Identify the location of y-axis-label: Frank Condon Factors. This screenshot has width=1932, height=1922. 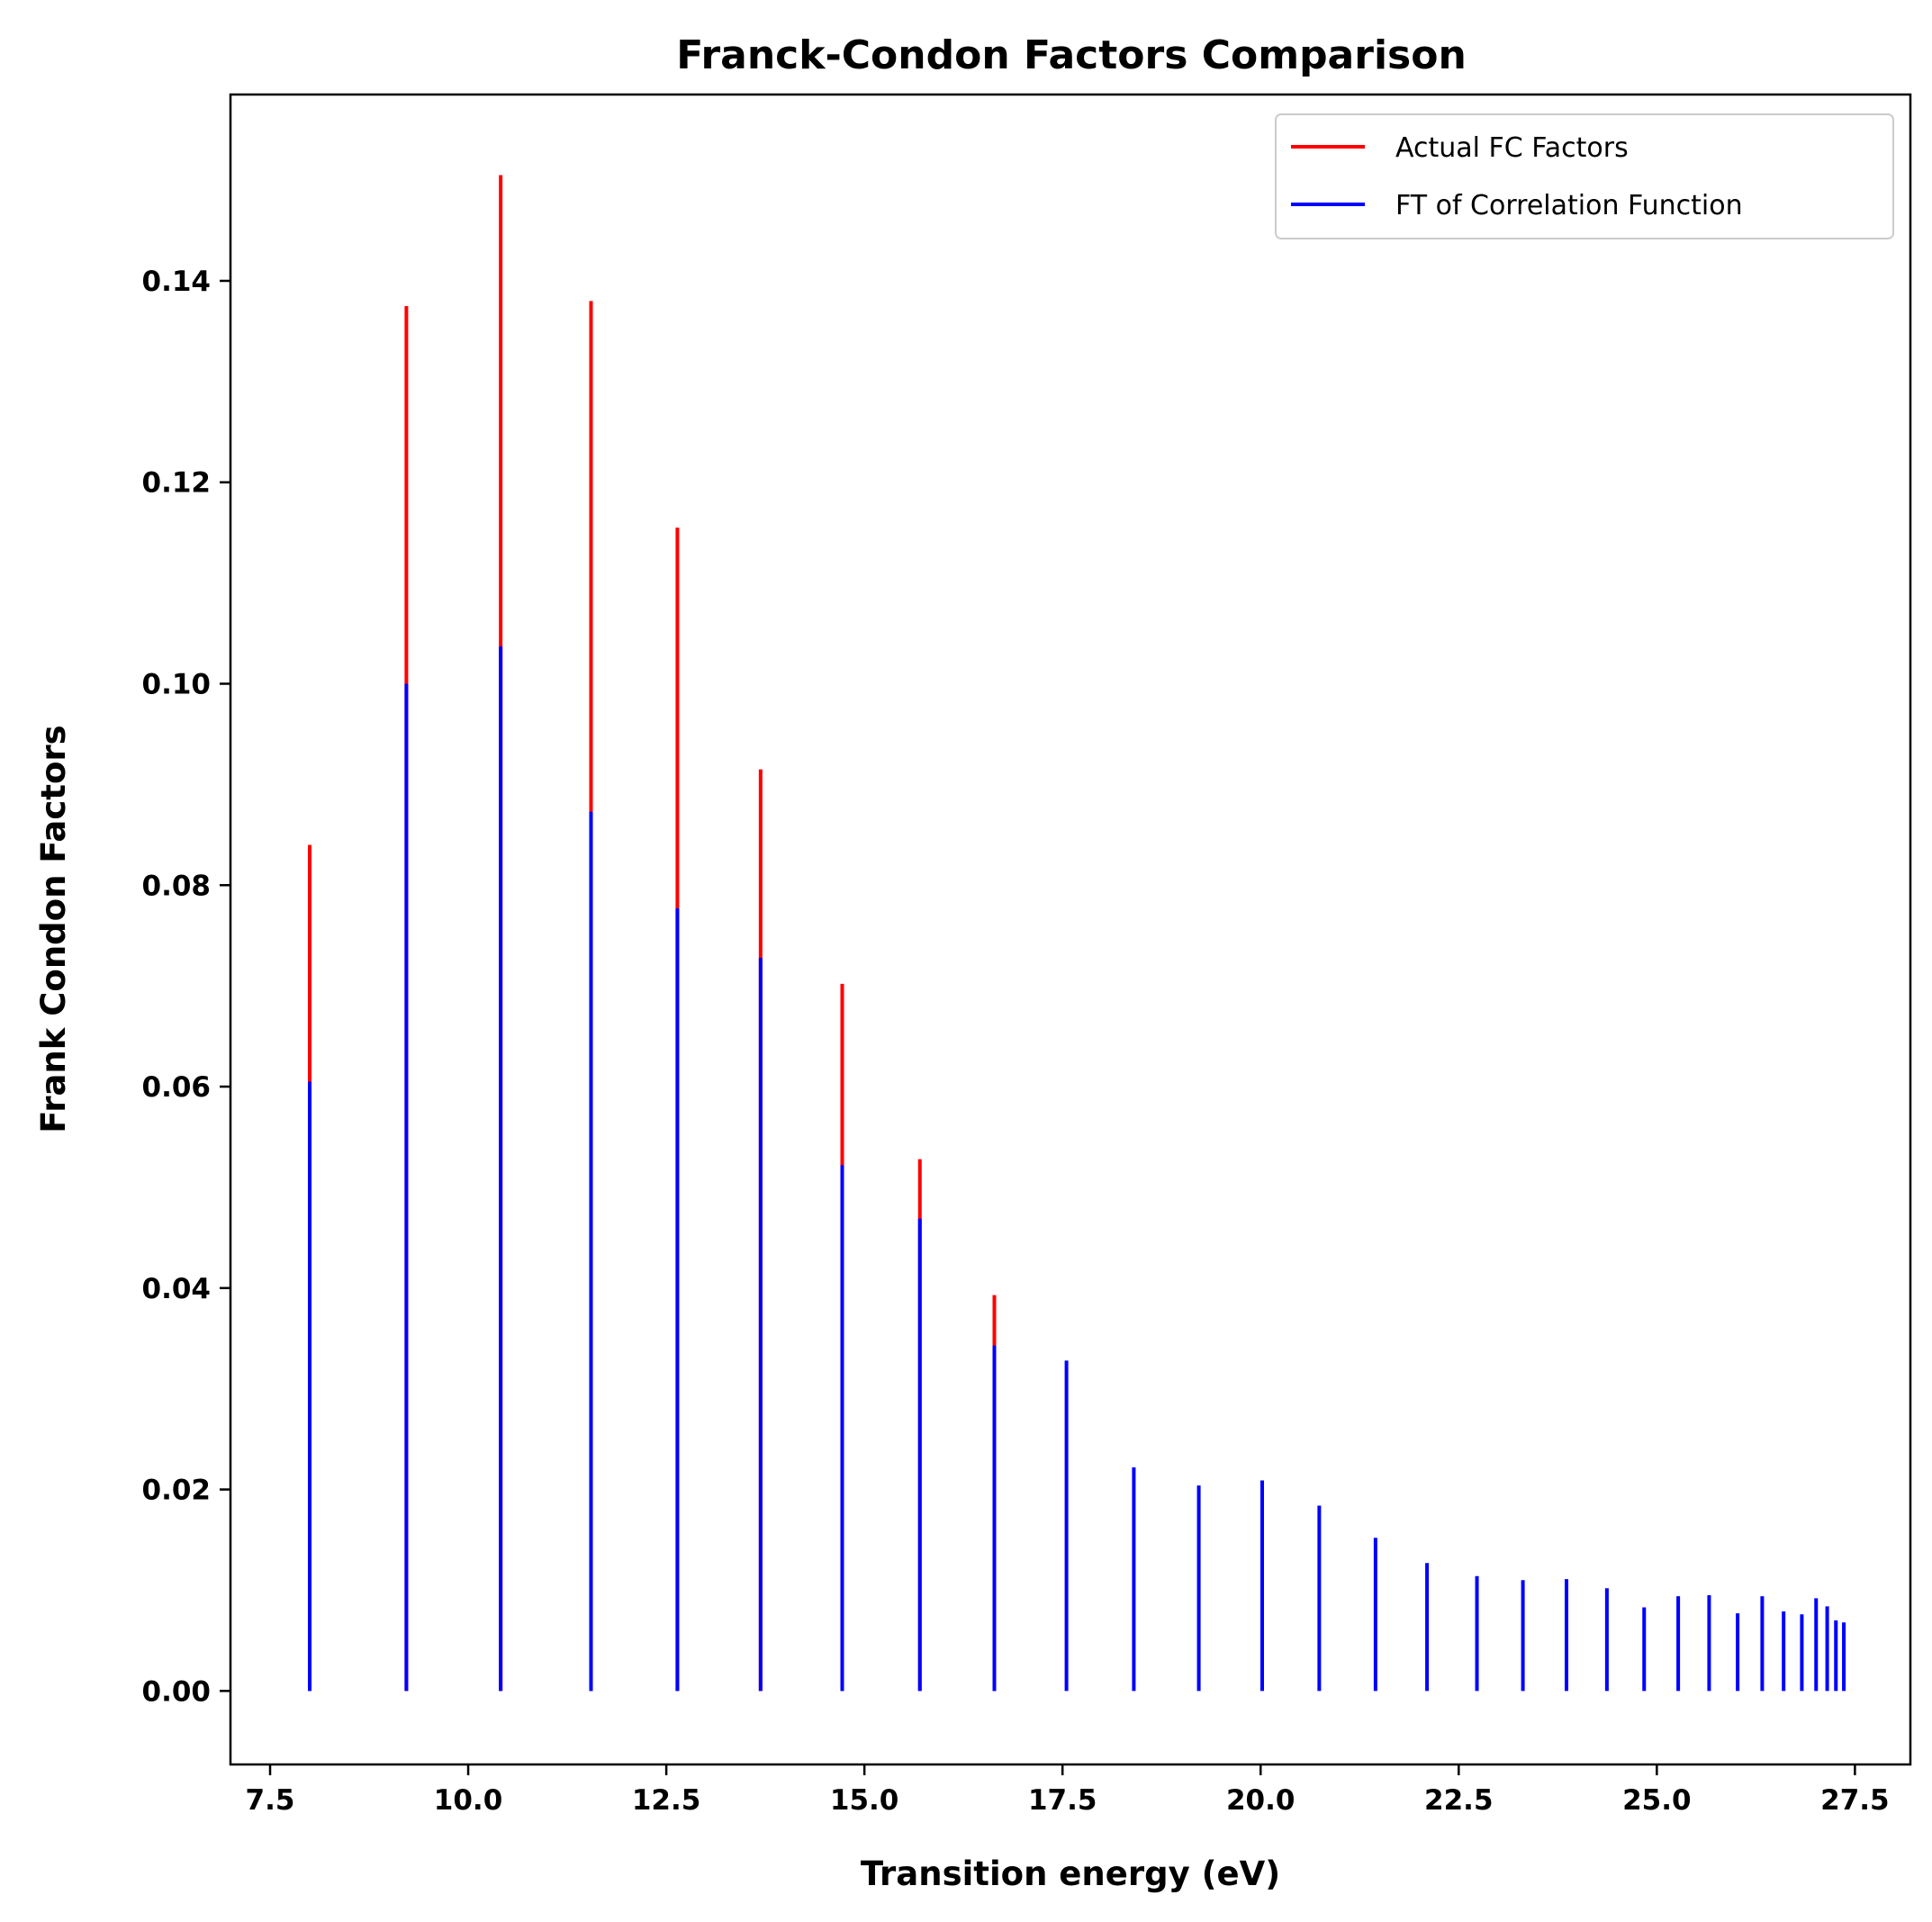
(54, 928).